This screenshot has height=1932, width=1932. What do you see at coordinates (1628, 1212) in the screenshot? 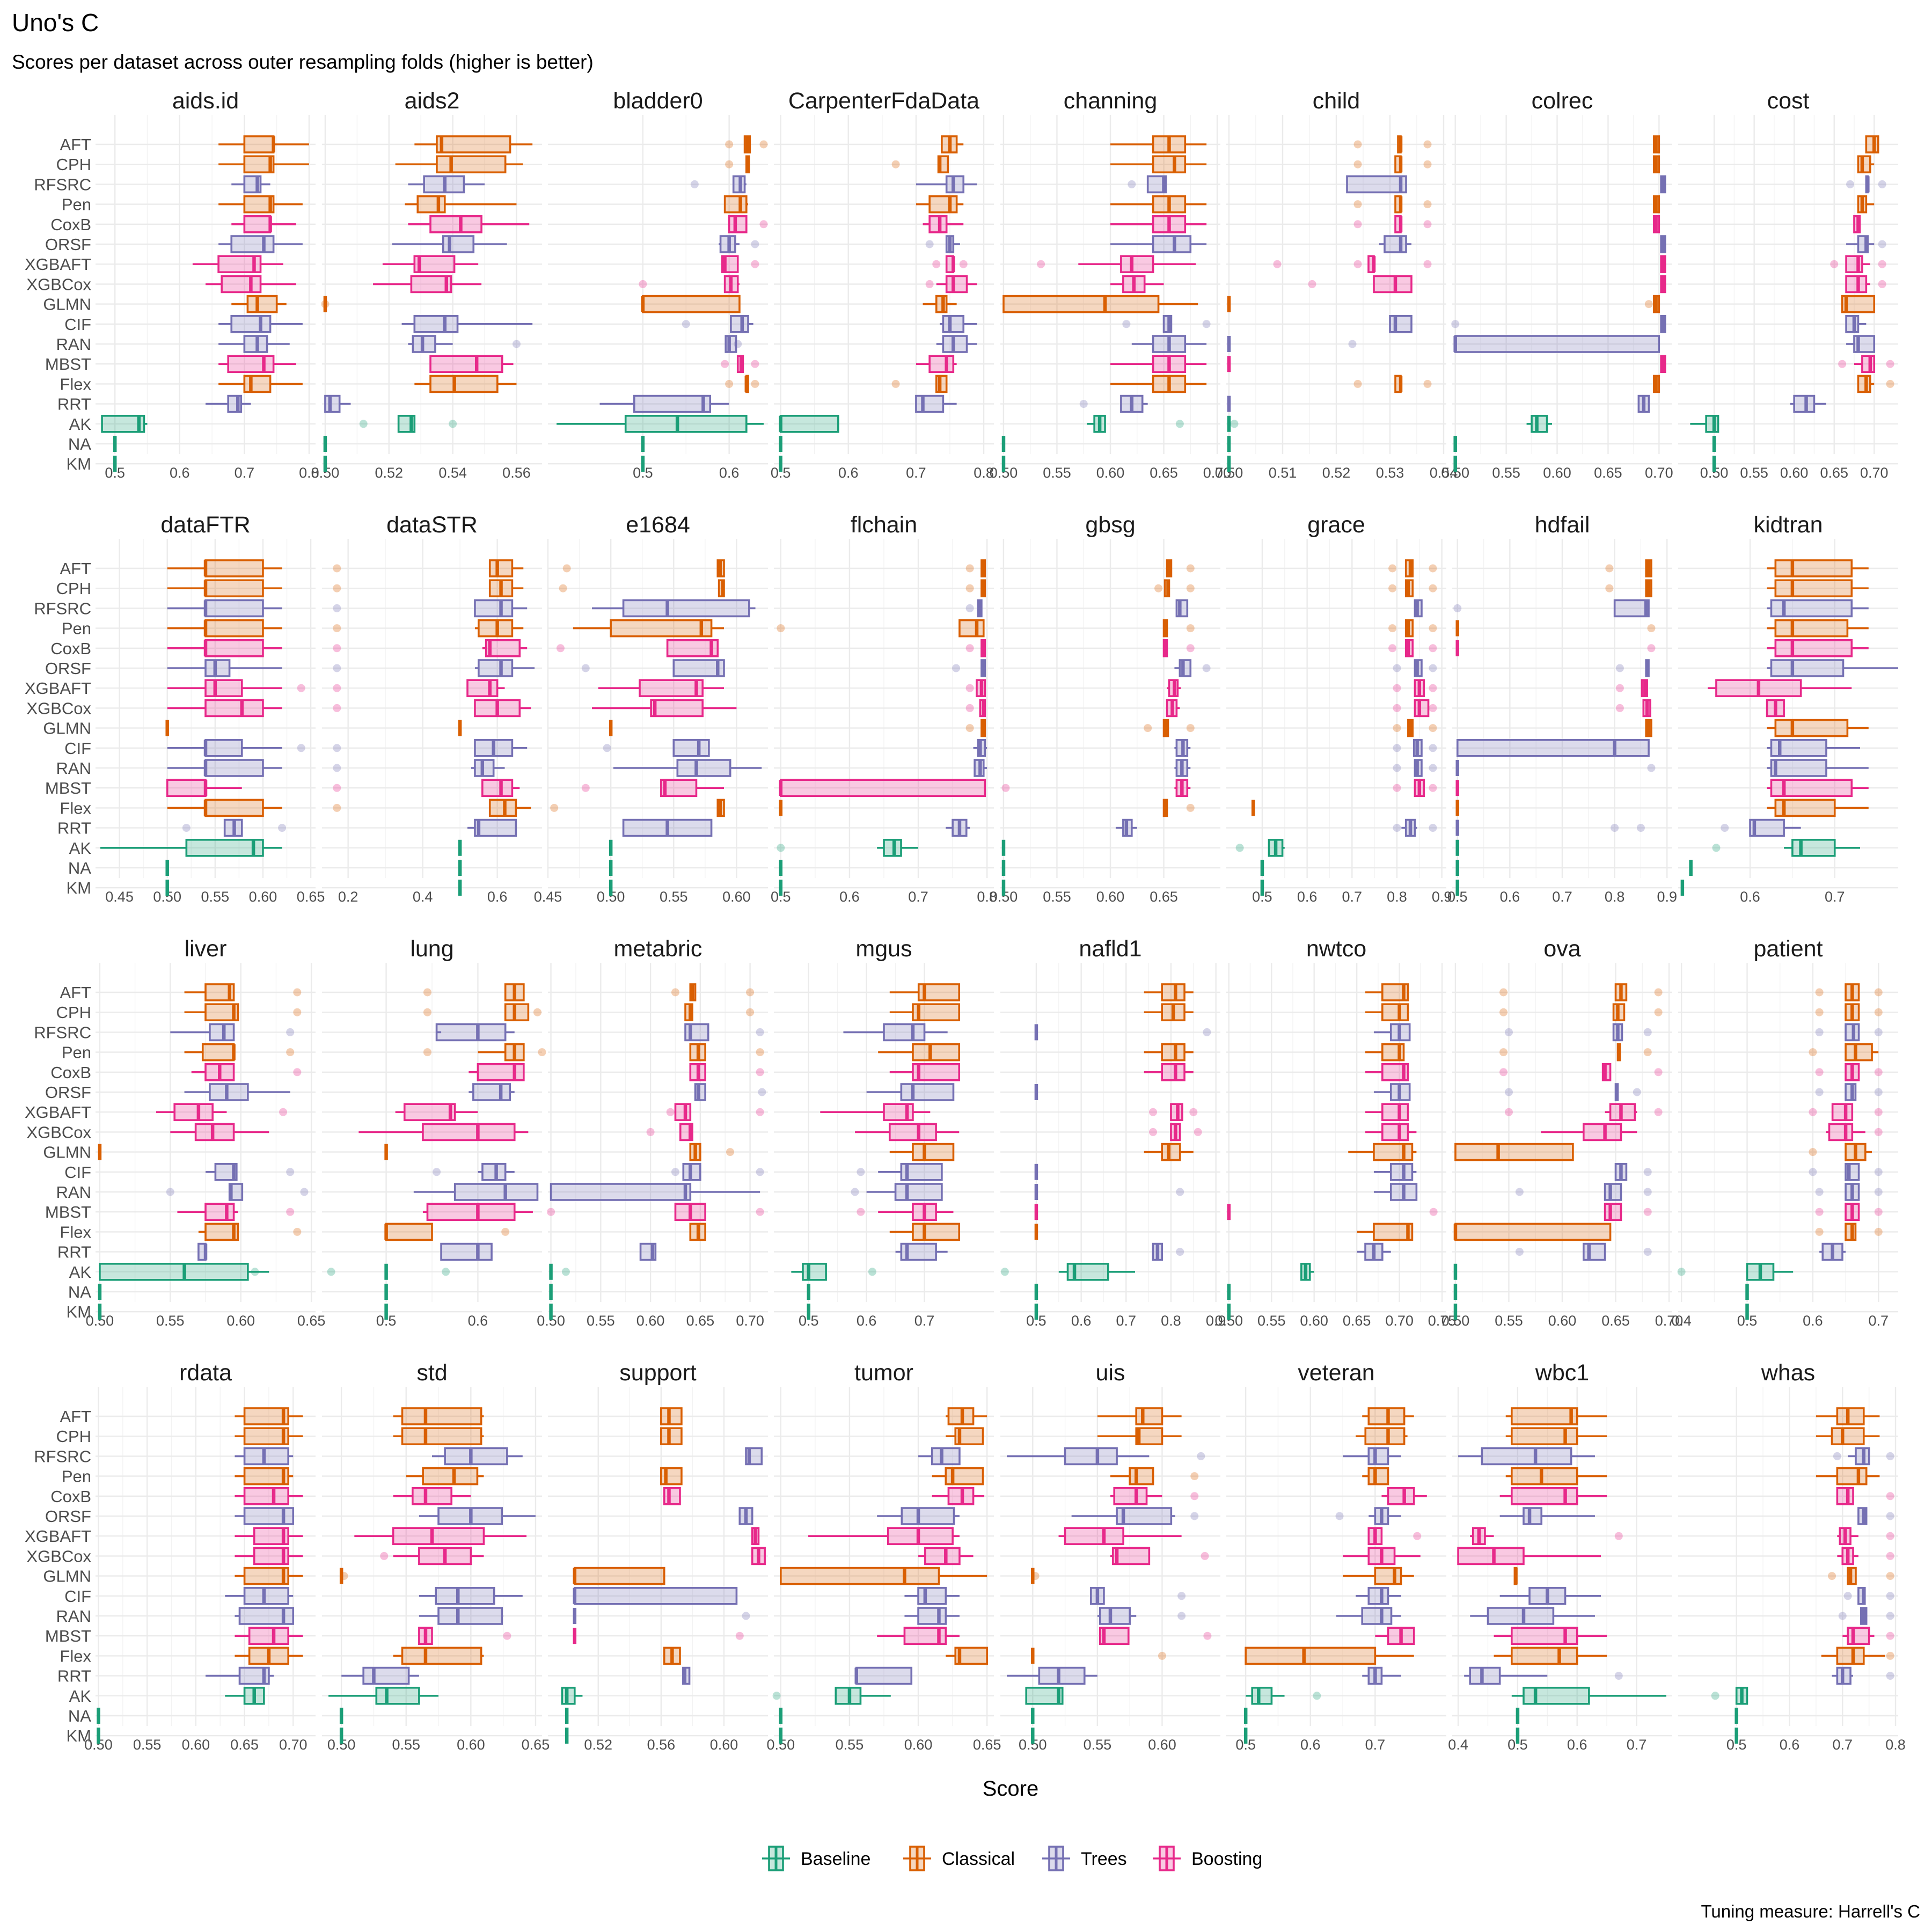
I see `box-mbst` at bounding box center [1628, 1212].